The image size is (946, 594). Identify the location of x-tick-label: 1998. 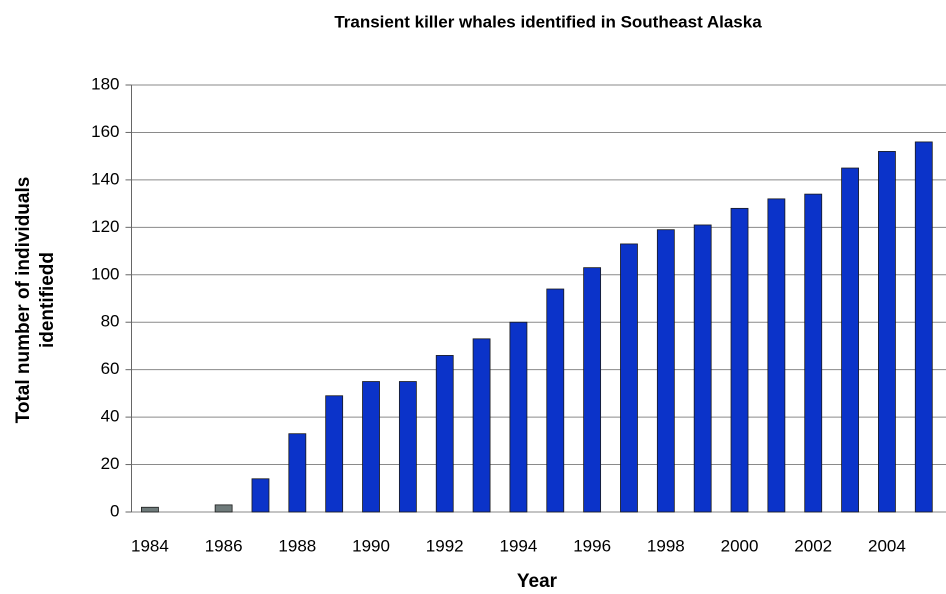
(666, 545).